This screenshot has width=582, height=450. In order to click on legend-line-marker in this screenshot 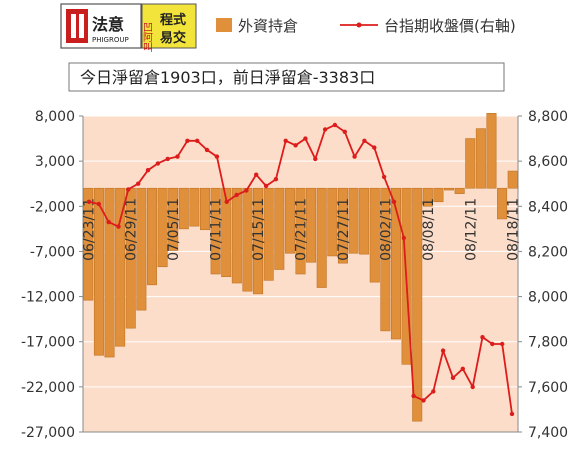, I will do `click(359, 25)`.